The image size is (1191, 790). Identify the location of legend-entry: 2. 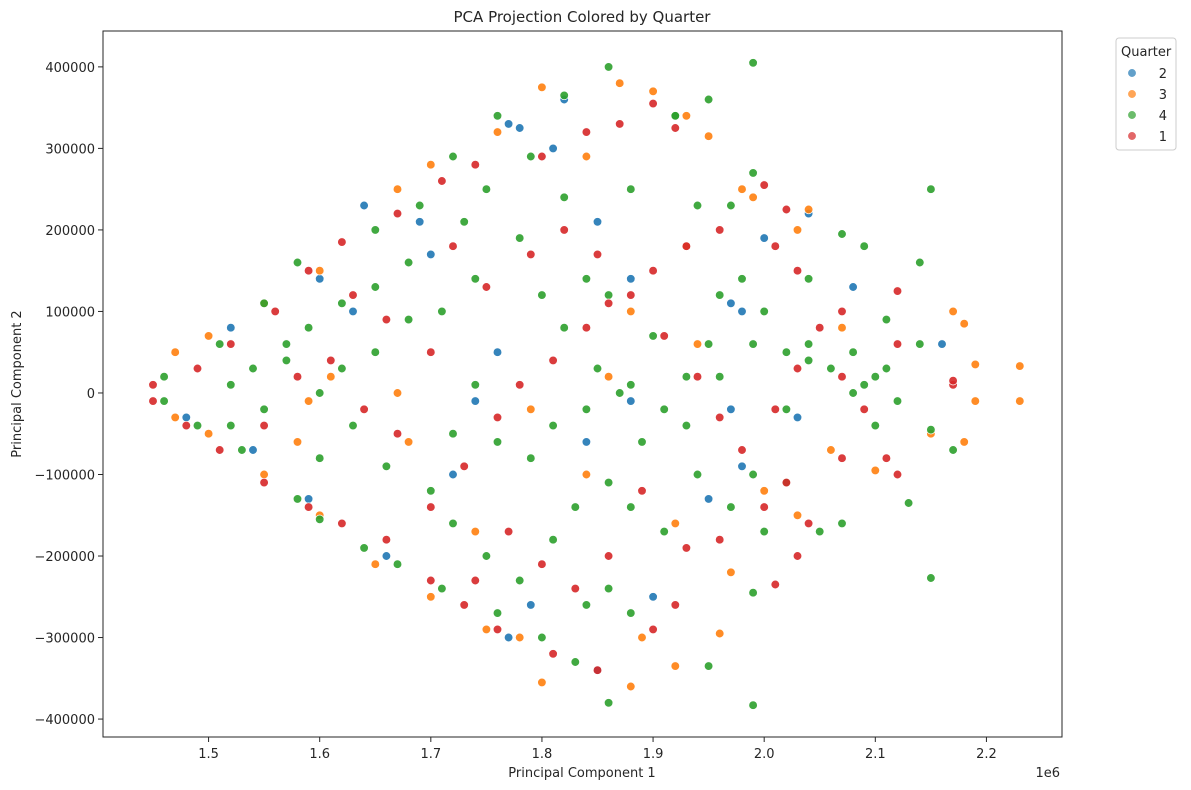
(1147, 74).